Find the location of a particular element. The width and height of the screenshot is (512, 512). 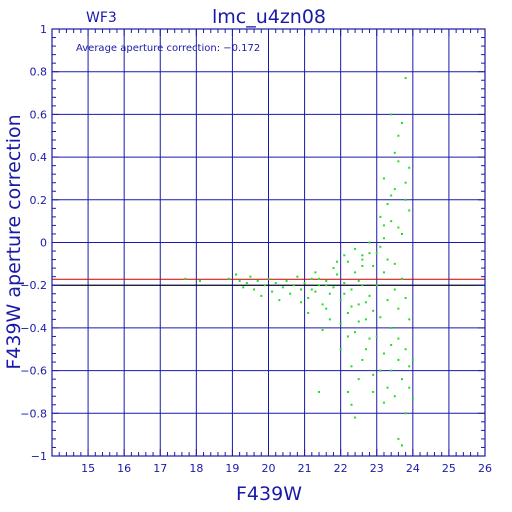

panel-label: WF3 is located at coordinates (101, 18).